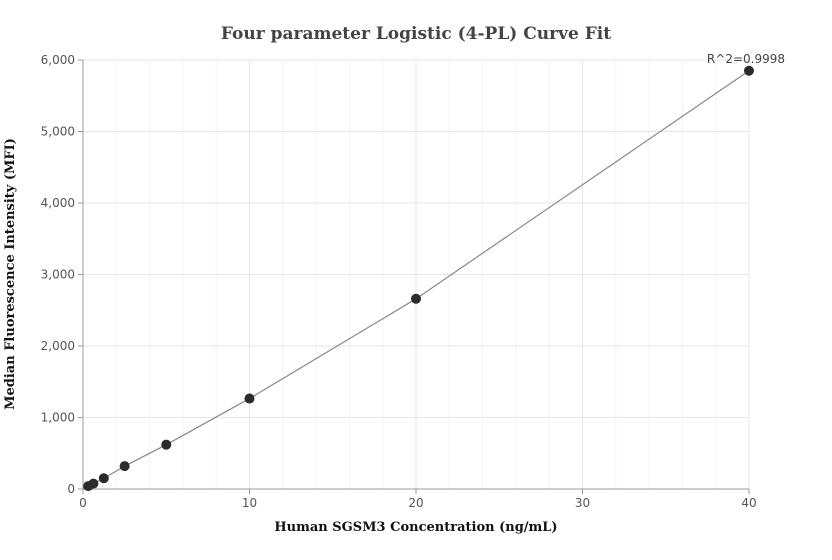 Image resolution: width=832 pixels, height=560 pixels. Describe the element at coordinates (71, 489) in the screenshot. I see `y-tick-label: 0` at that location.